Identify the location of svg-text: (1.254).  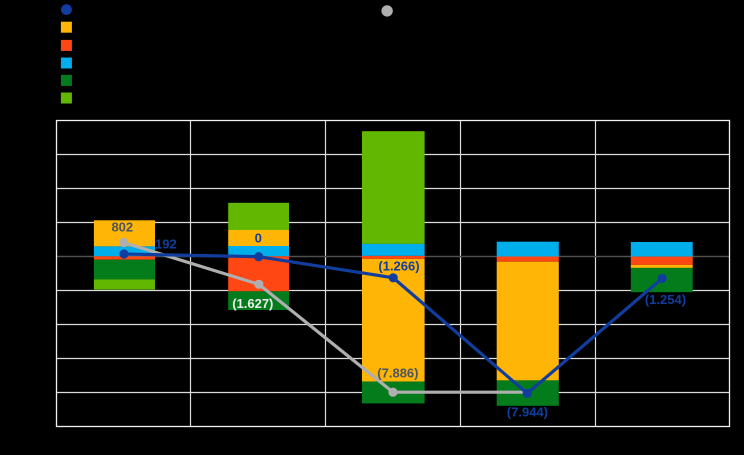
(665, 299).